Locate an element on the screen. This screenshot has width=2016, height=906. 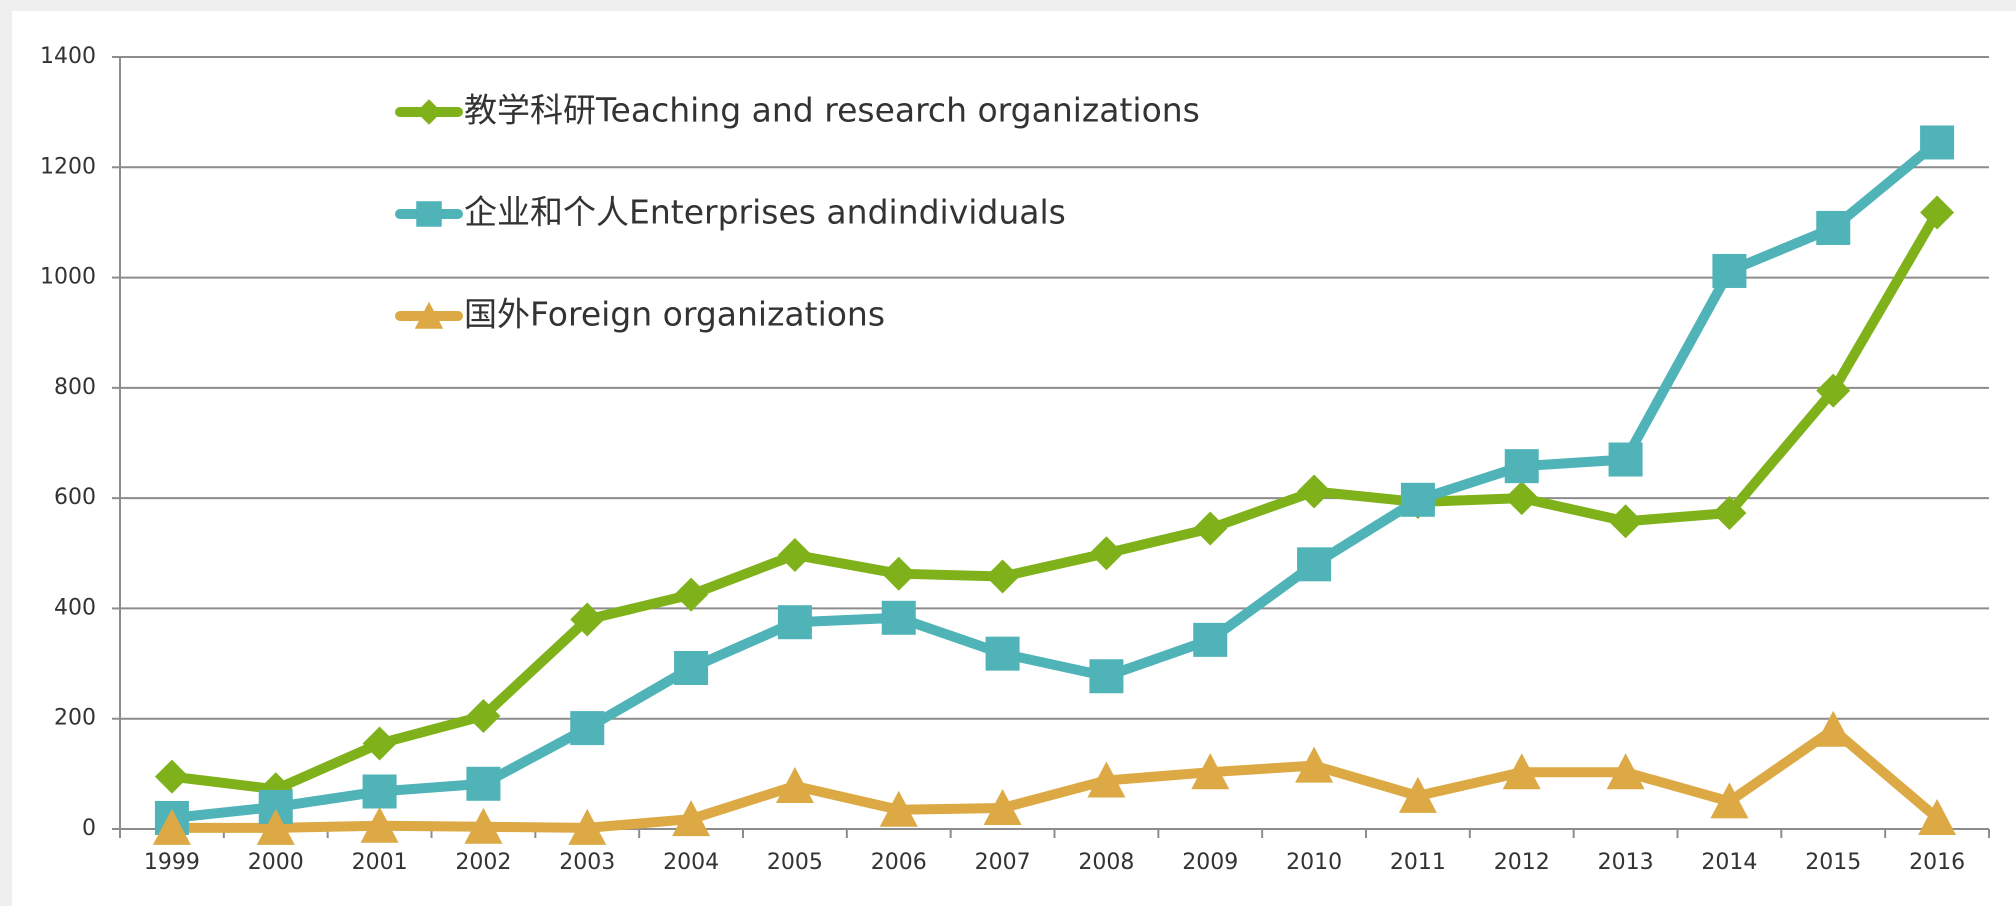
x-tick-label: 2011 is located at coordinates (1418, 862).